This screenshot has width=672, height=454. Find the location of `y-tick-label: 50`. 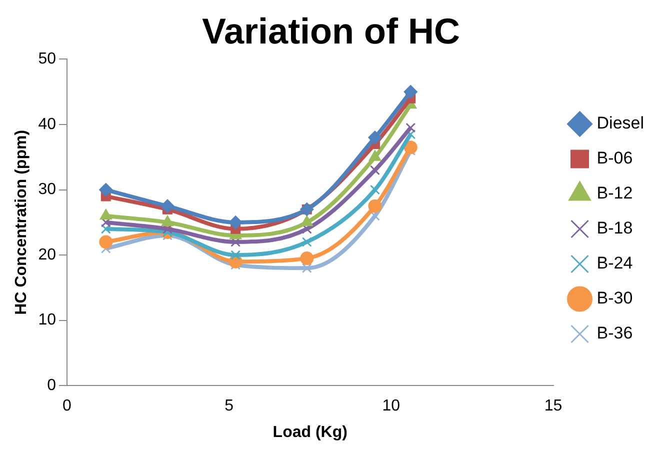

y-tick-label: 50 is located at coordinates (47, 59).